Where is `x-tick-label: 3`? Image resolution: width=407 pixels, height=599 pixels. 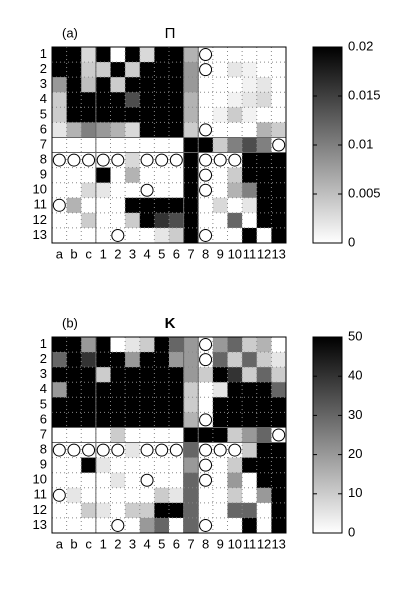
x-tick-label: 3 is located at coordinates (132, 543).